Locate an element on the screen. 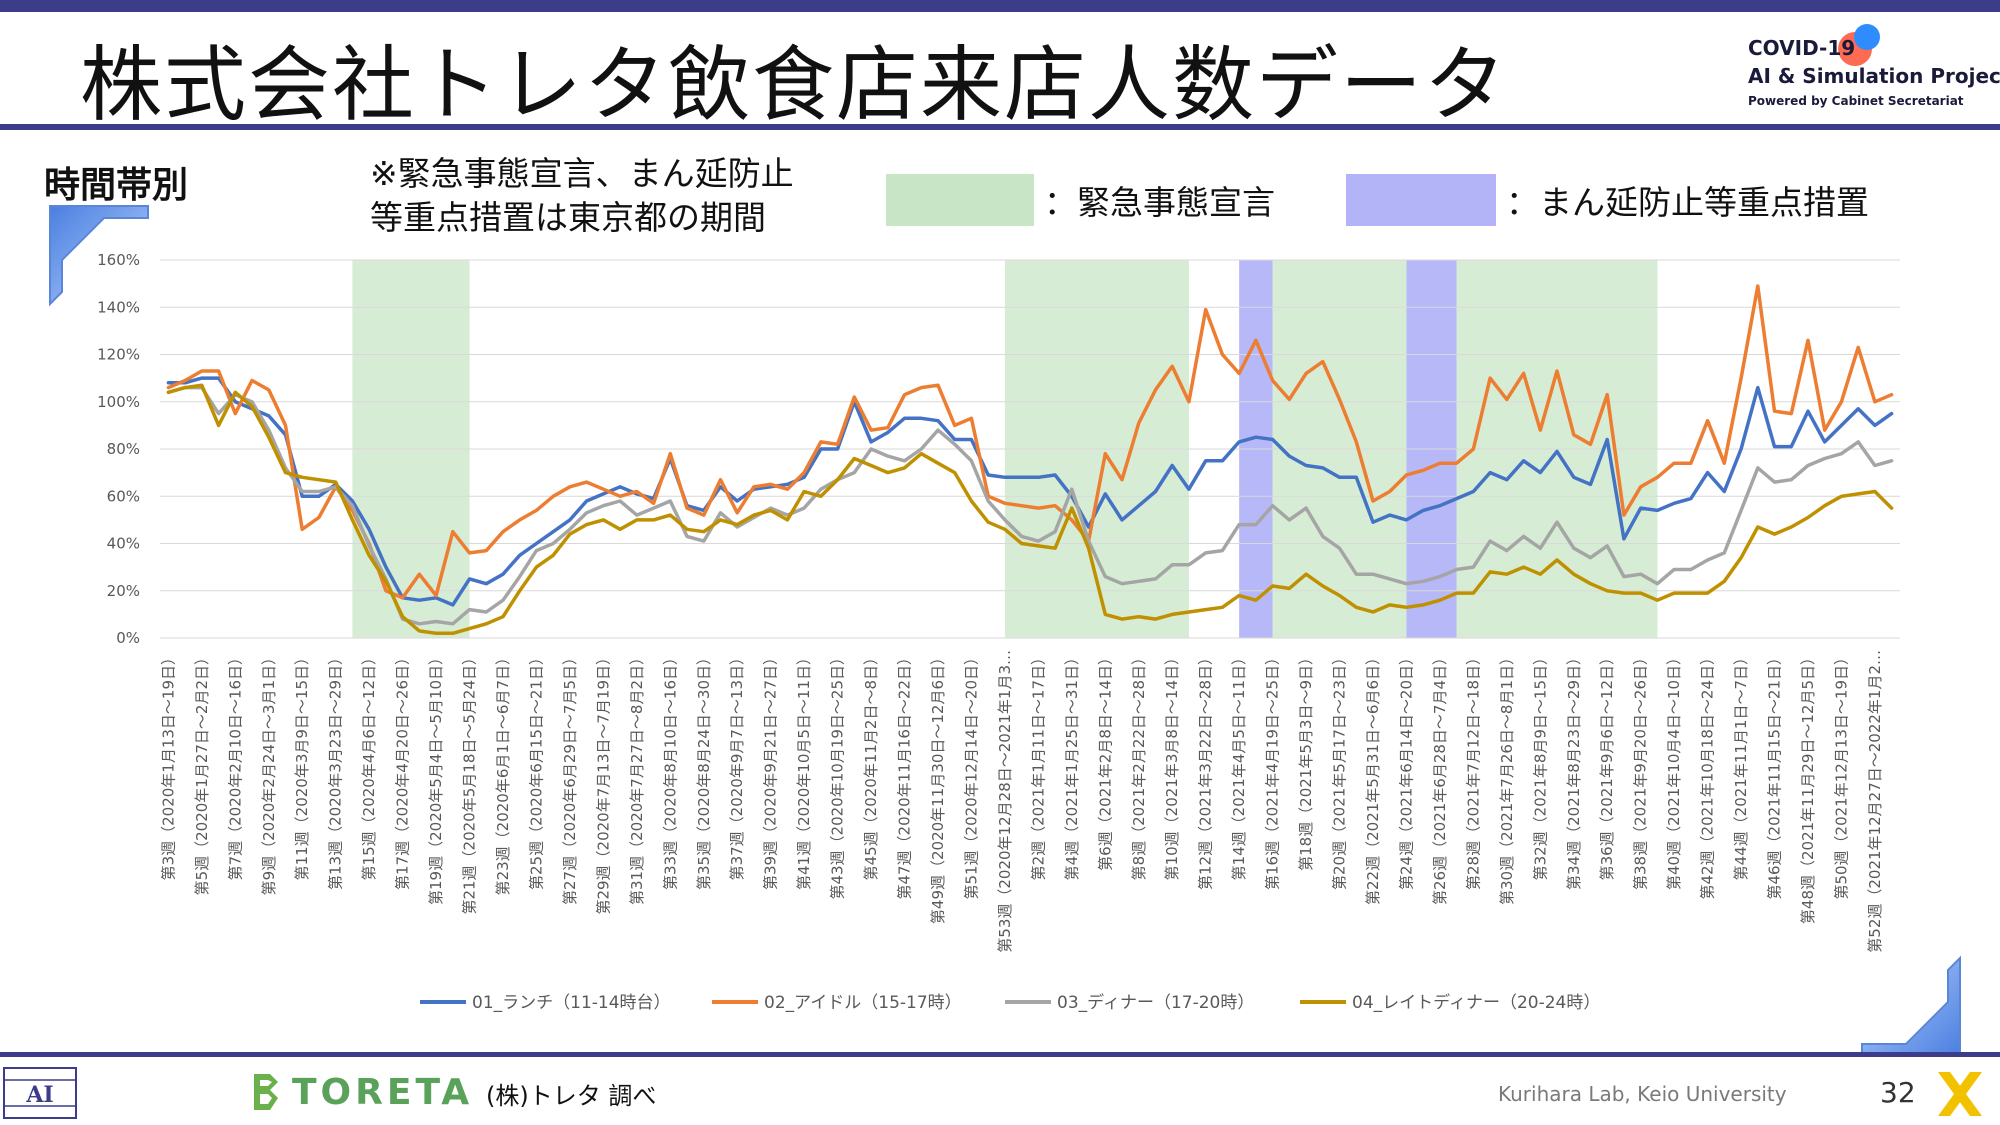  x-tick-label: 第17週（2020年4月20日～26日） is located at coordinates (403, 770).